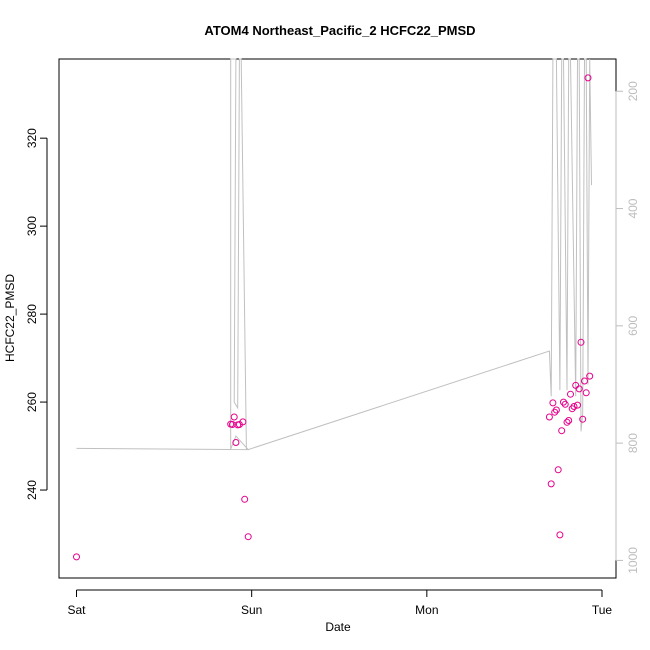 This screenshot has width=650, height=650. What do you see at coordinates (32, 226) in the screenshot?
I see `y-tick-label-3: 300` at bounding box center [32, 226].